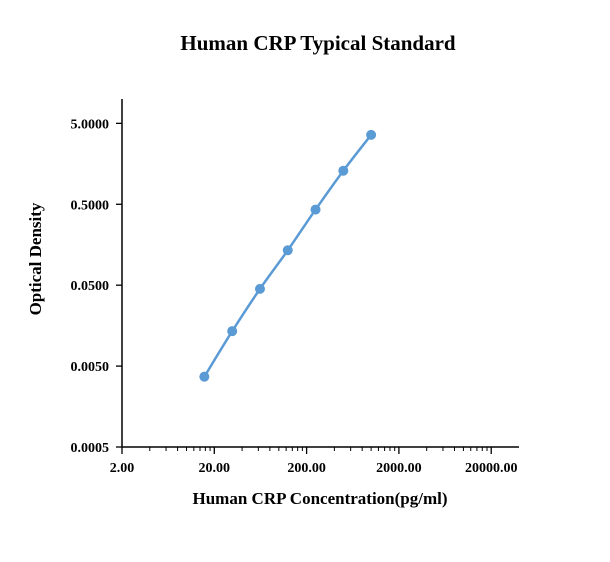  I want to click on x-tick-label: 2000.00, so click(399, 468).